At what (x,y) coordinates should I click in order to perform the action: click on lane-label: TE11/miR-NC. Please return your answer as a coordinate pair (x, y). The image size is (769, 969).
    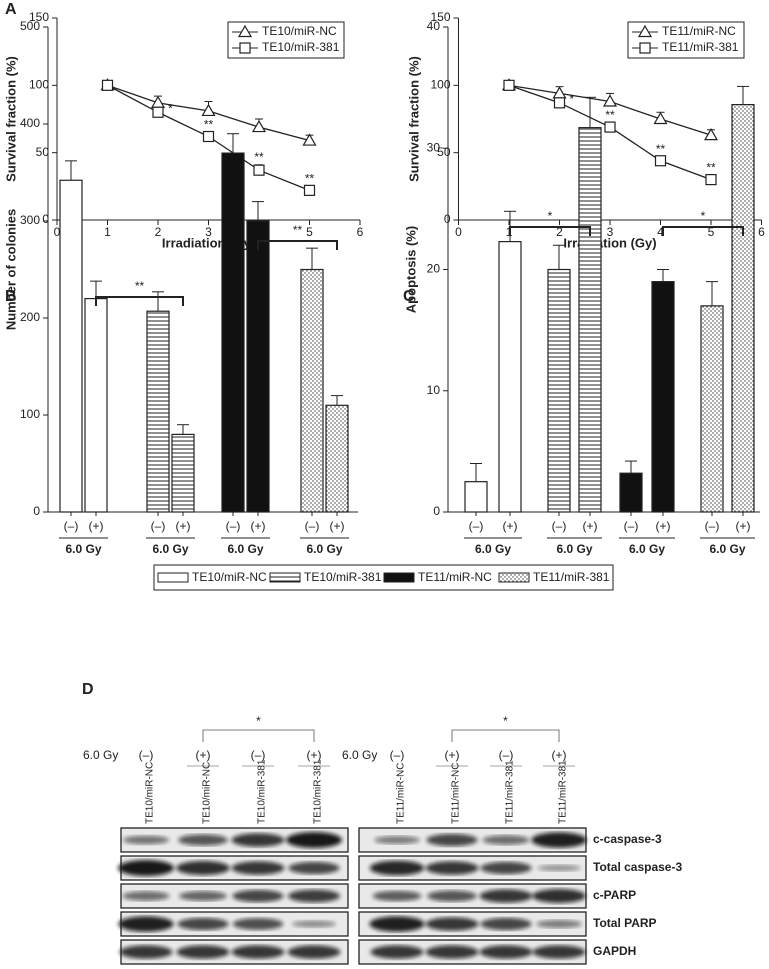
    Looking at the image, I should click on (401, 793).